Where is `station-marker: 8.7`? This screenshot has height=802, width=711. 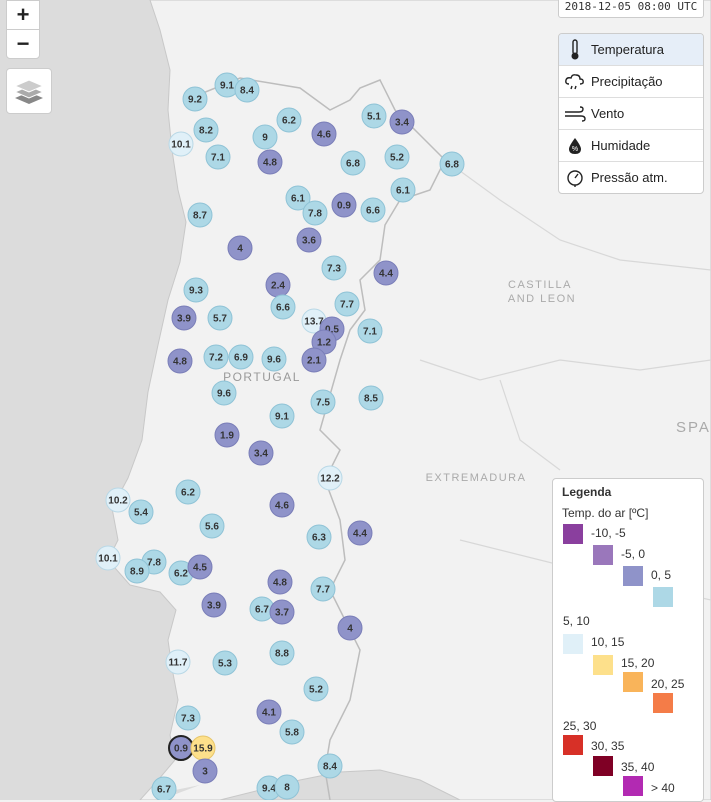
station-marker: 8.7 is located at coordinates (200, 215).